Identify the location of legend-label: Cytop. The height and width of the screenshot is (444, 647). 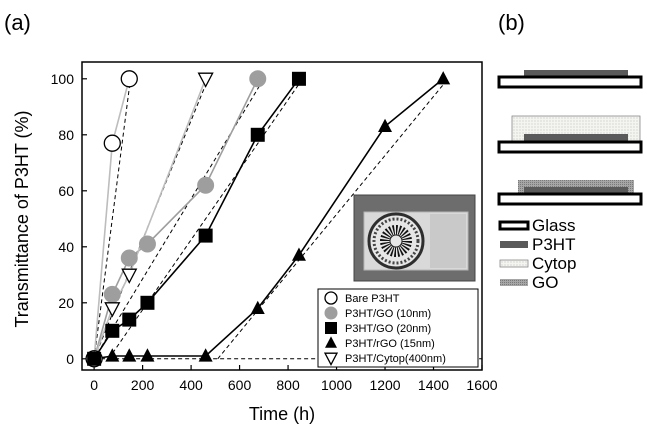
(554, 263).